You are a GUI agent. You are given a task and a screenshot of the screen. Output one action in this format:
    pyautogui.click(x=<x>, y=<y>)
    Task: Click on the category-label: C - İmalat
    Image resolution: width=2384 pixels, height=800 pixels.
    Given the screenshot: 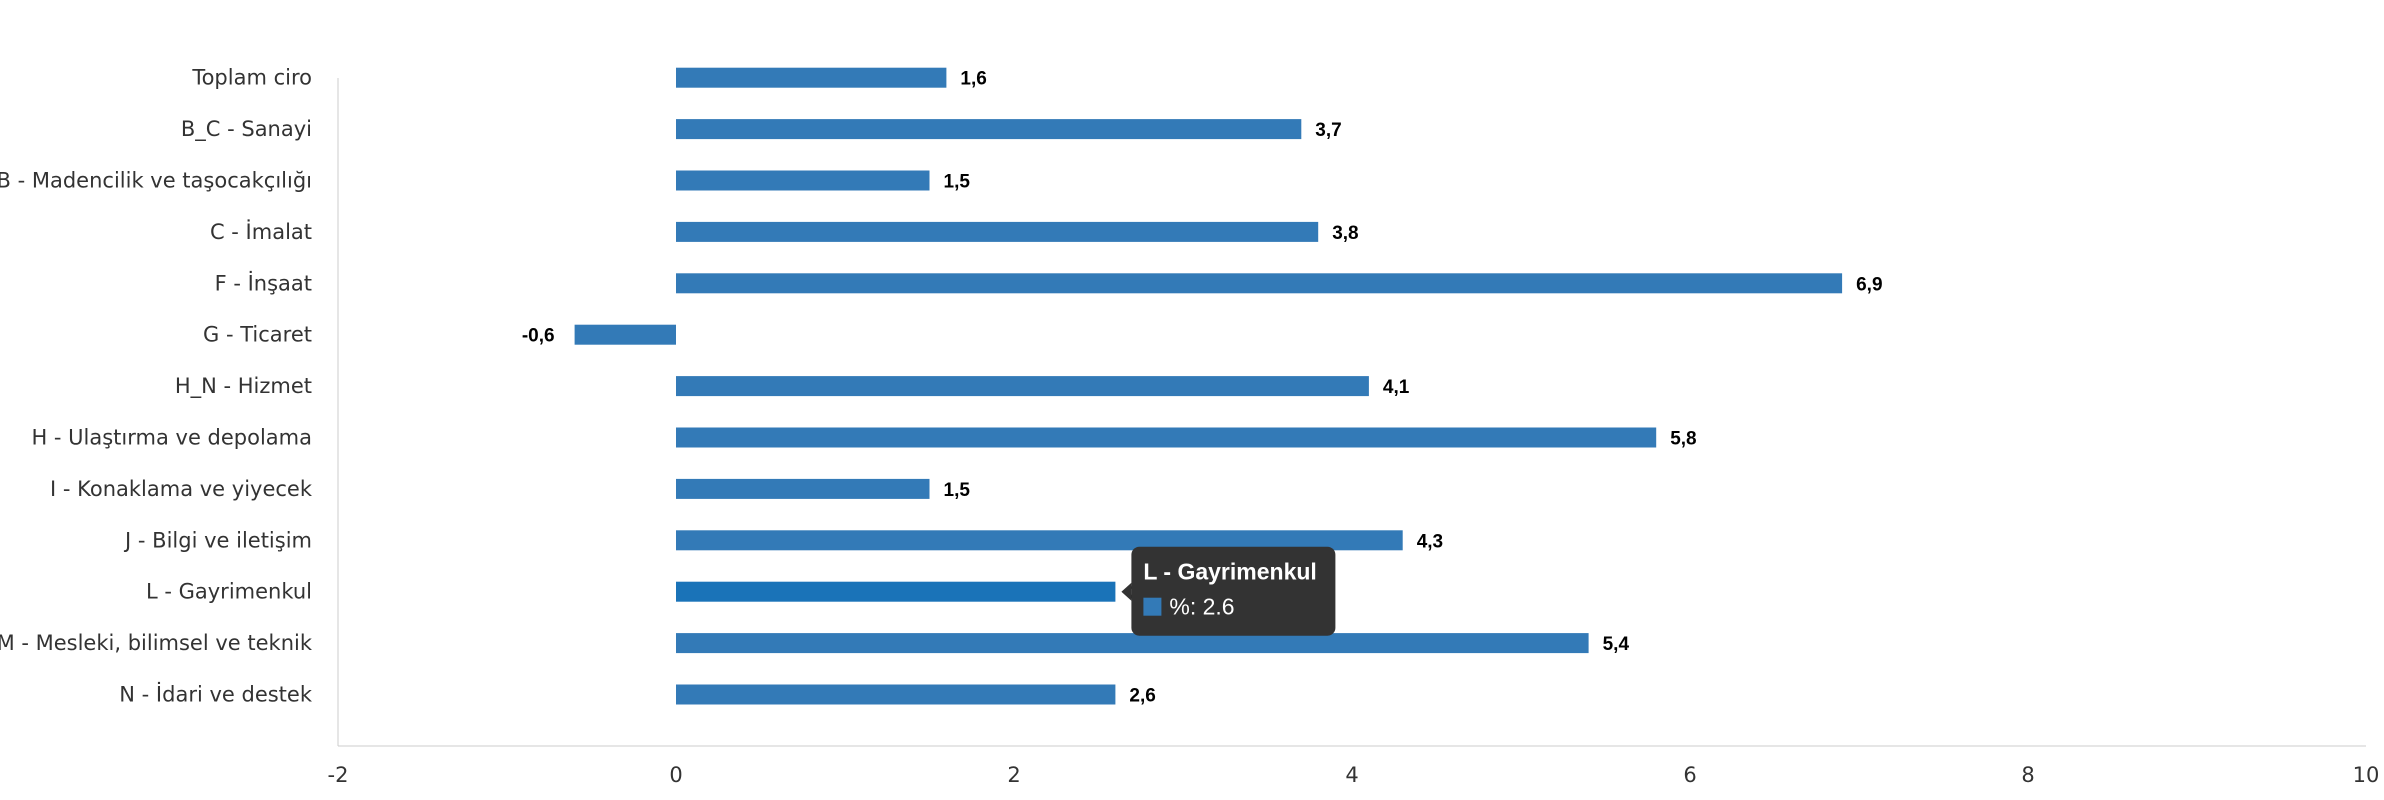 What is the action you would take?
    pyautogui.click(x=261, y=231)
    